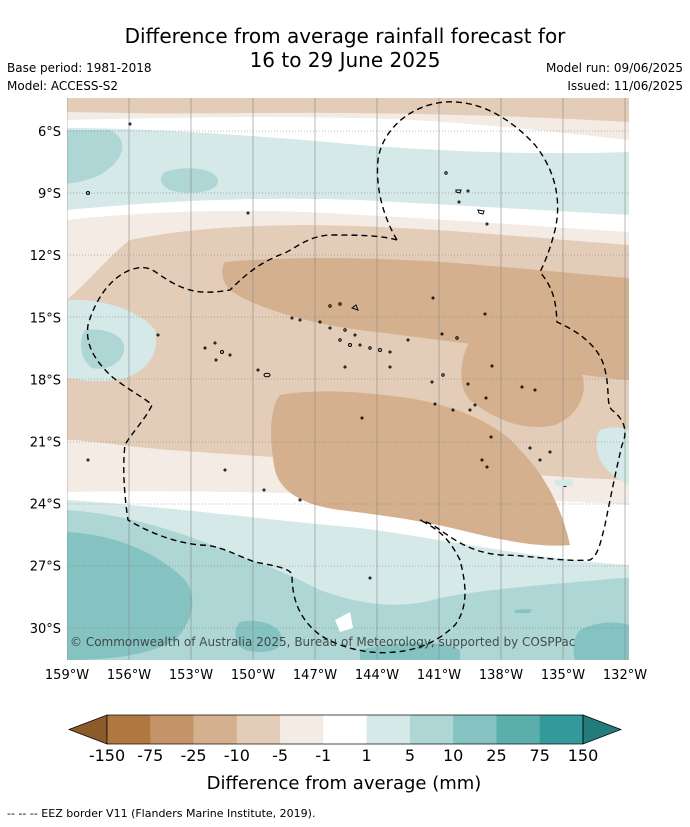 Image resolution: width=690 pixels, height=827 pixels. I want to click on teal-patch-northwest, so click(95, 157).